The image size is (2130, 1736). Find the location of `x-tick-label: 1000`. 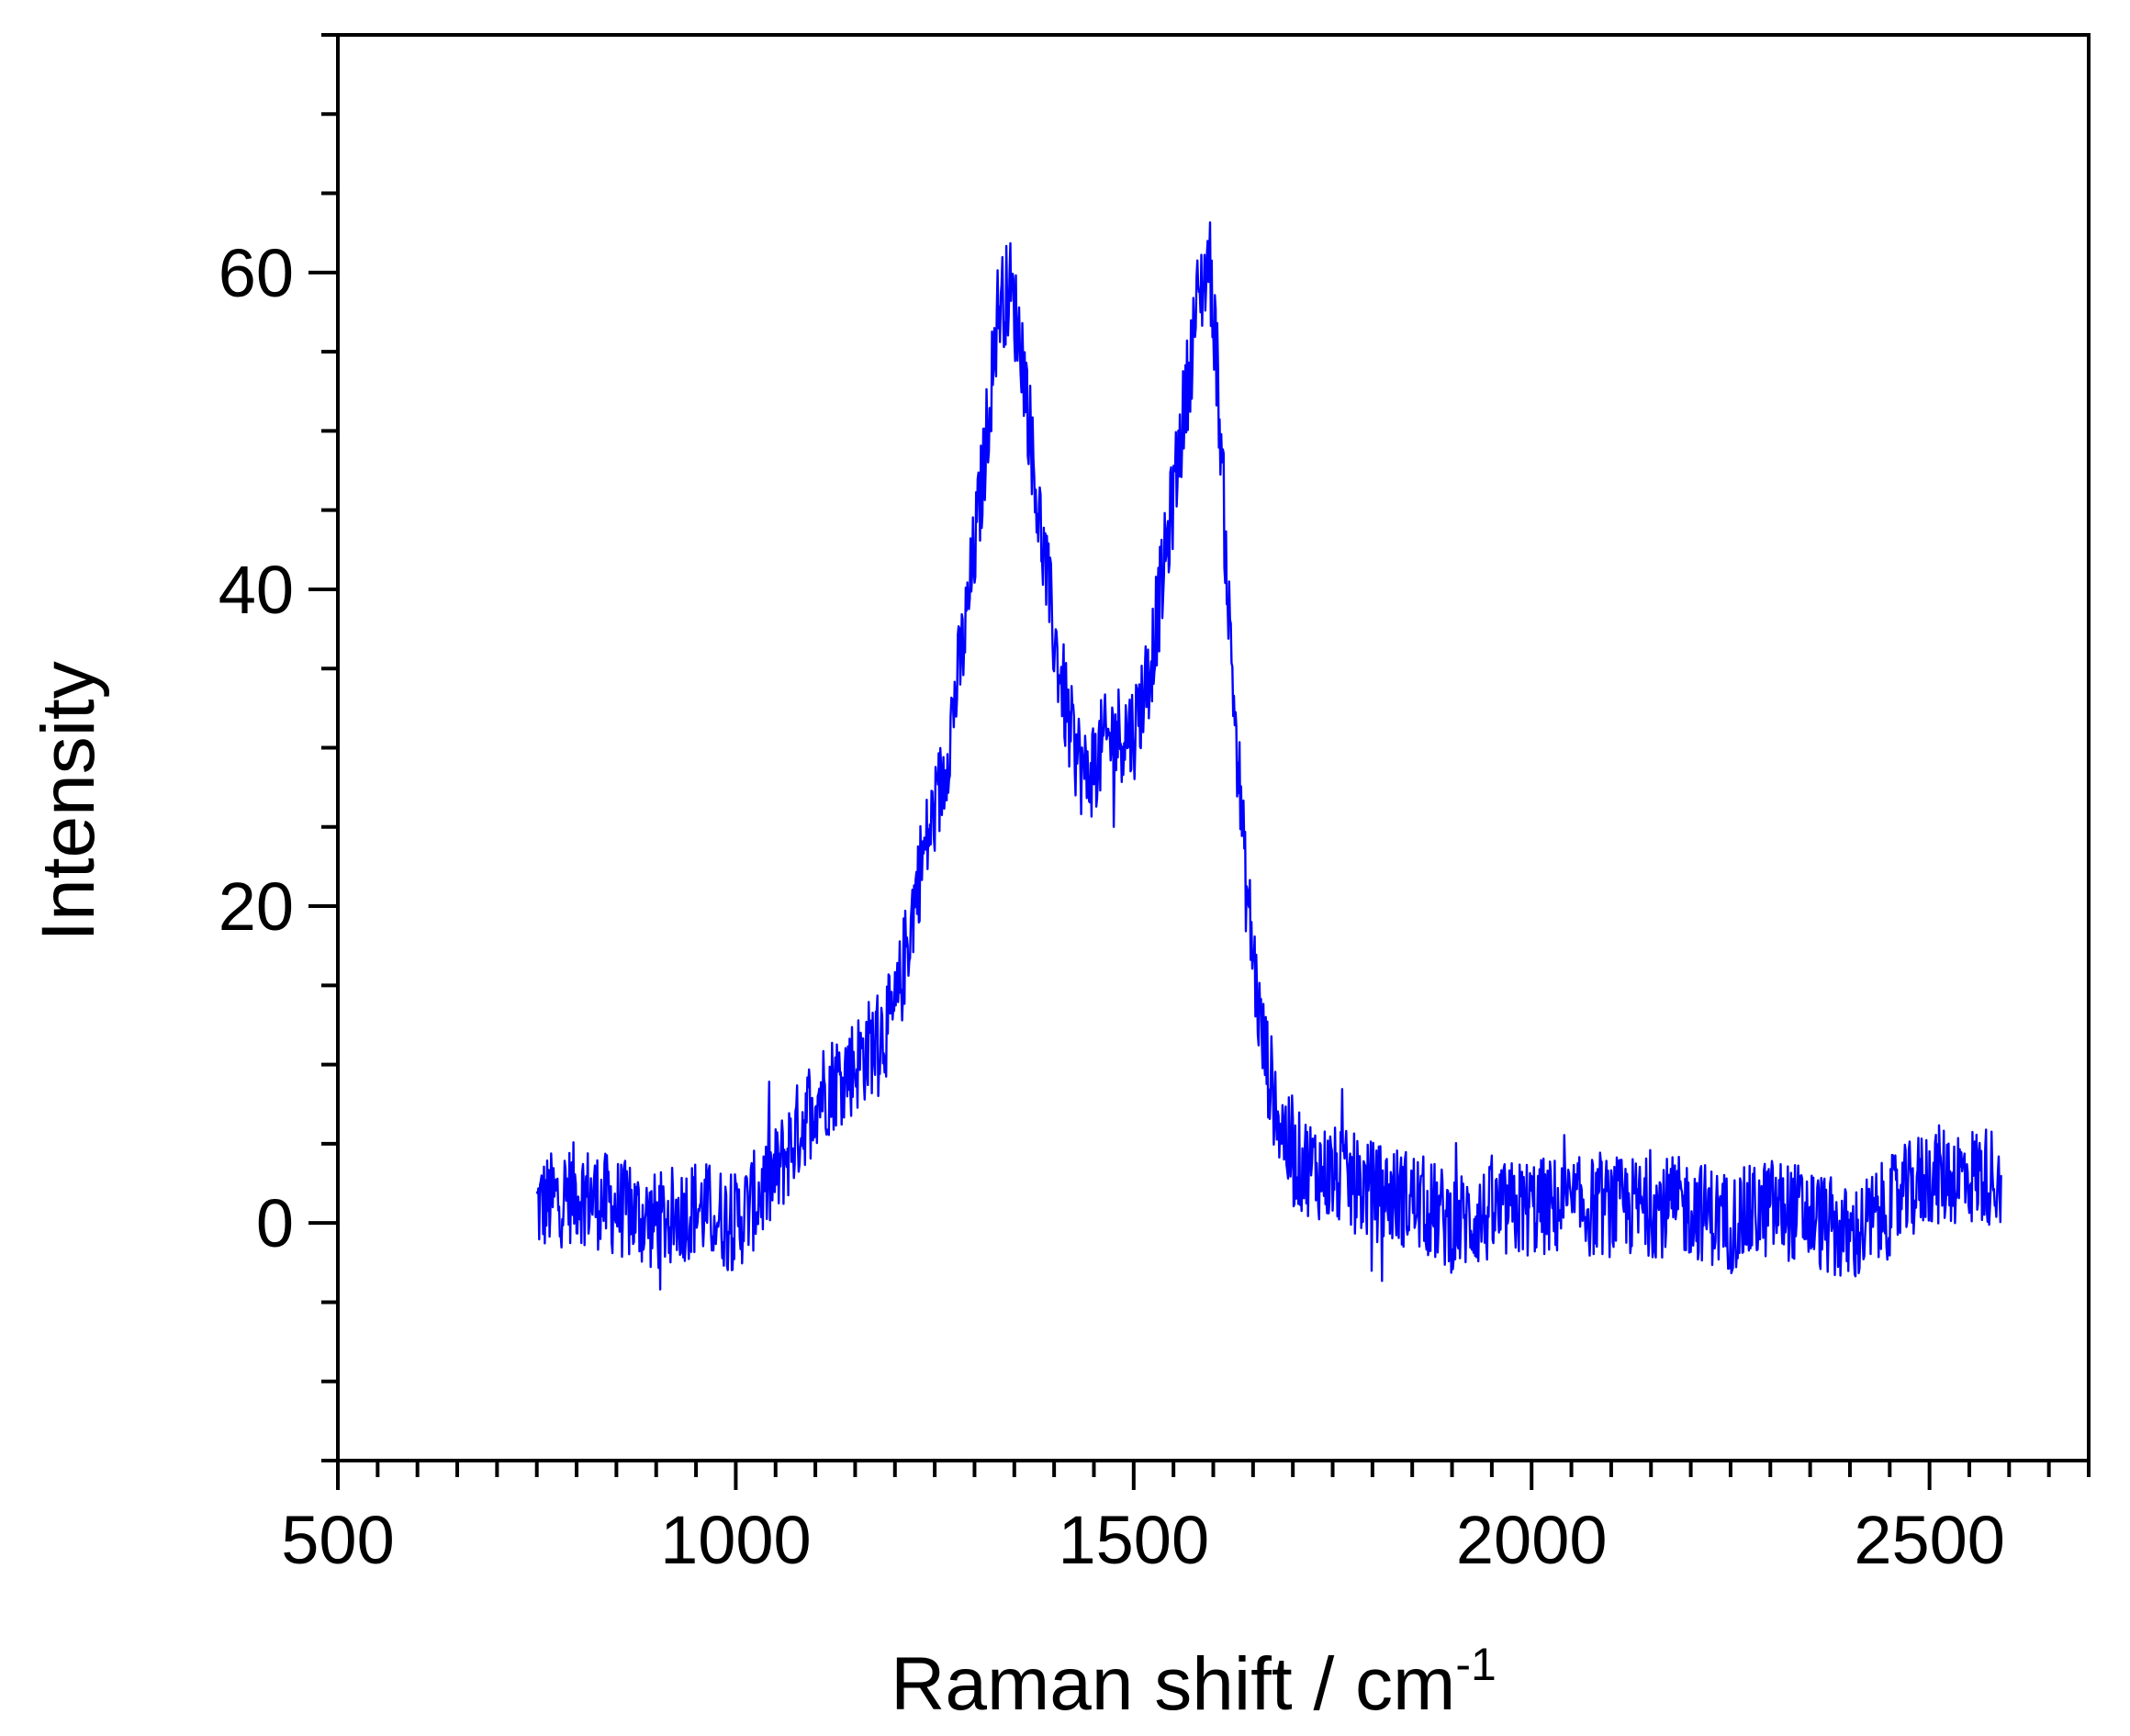

x-tick-label: 1000 is located at coordinates (736, 1540).